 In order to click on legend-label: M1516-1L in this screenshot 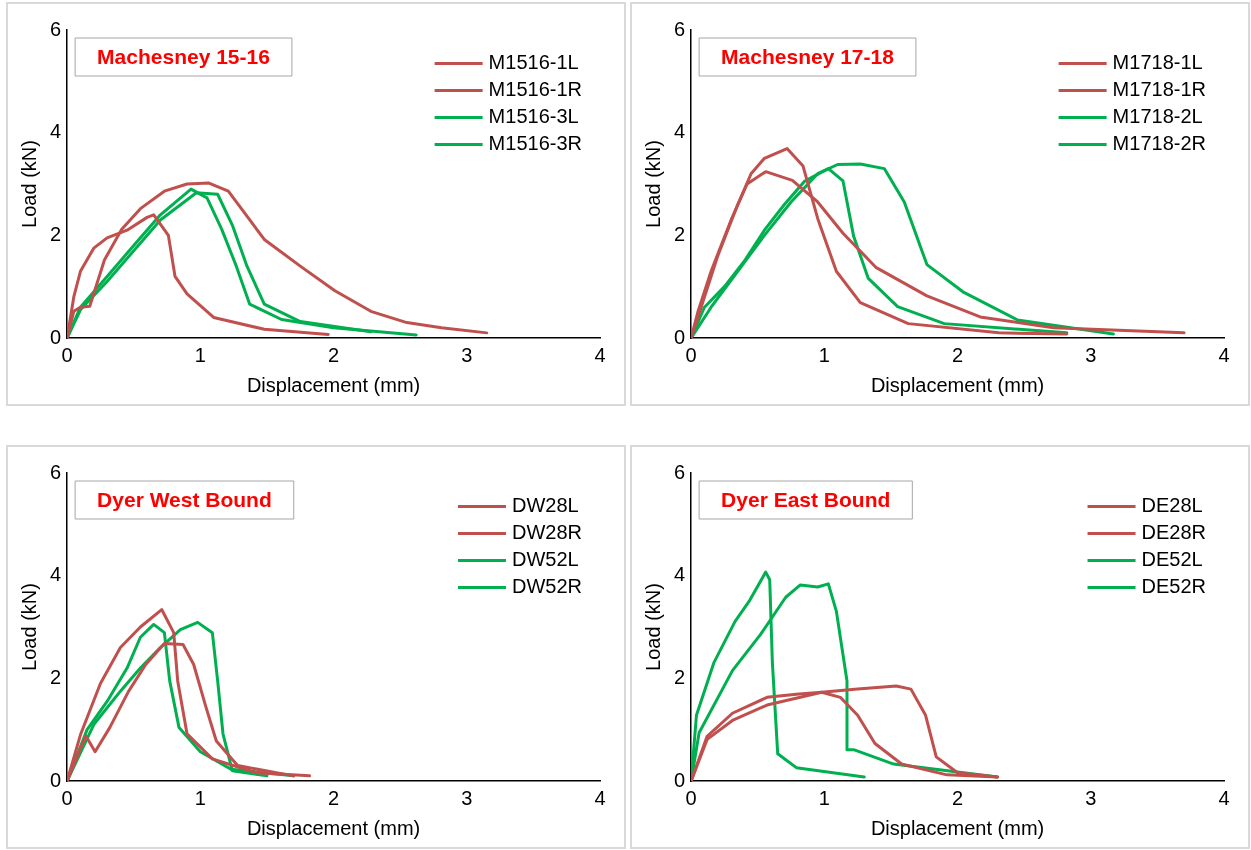, I will do `click(533, 62)`.